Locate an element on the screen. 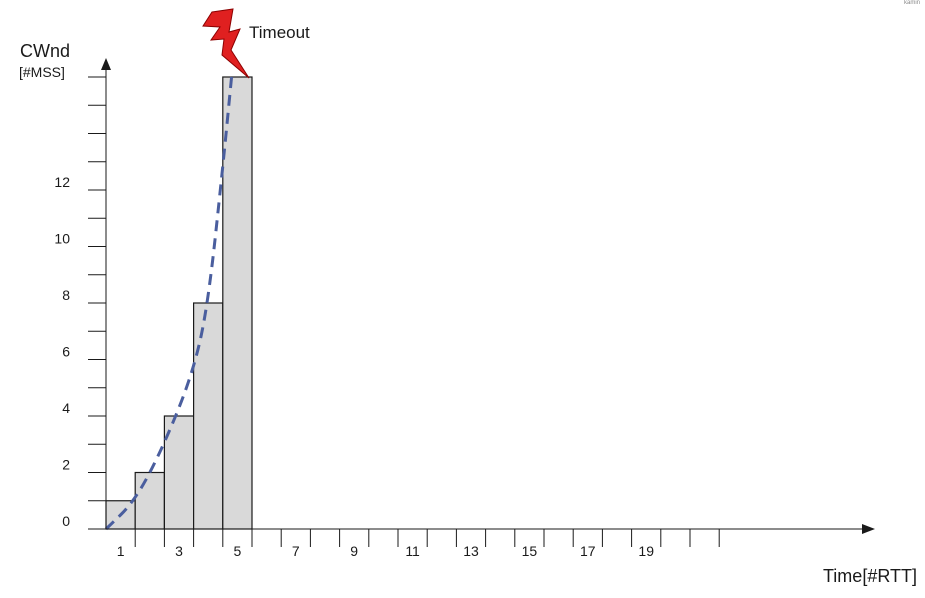  y-axis-title: CWnd is located at coordinates (45, 51).